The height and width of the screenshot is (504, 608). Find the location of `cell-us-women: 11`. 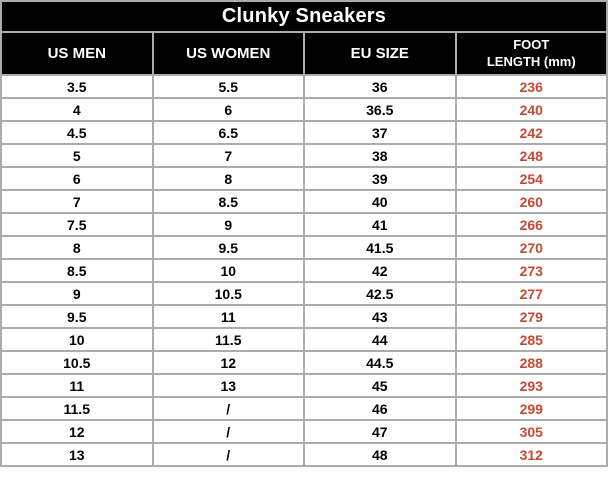

cell-us-women: 11 is located at coordinates (228, 316).